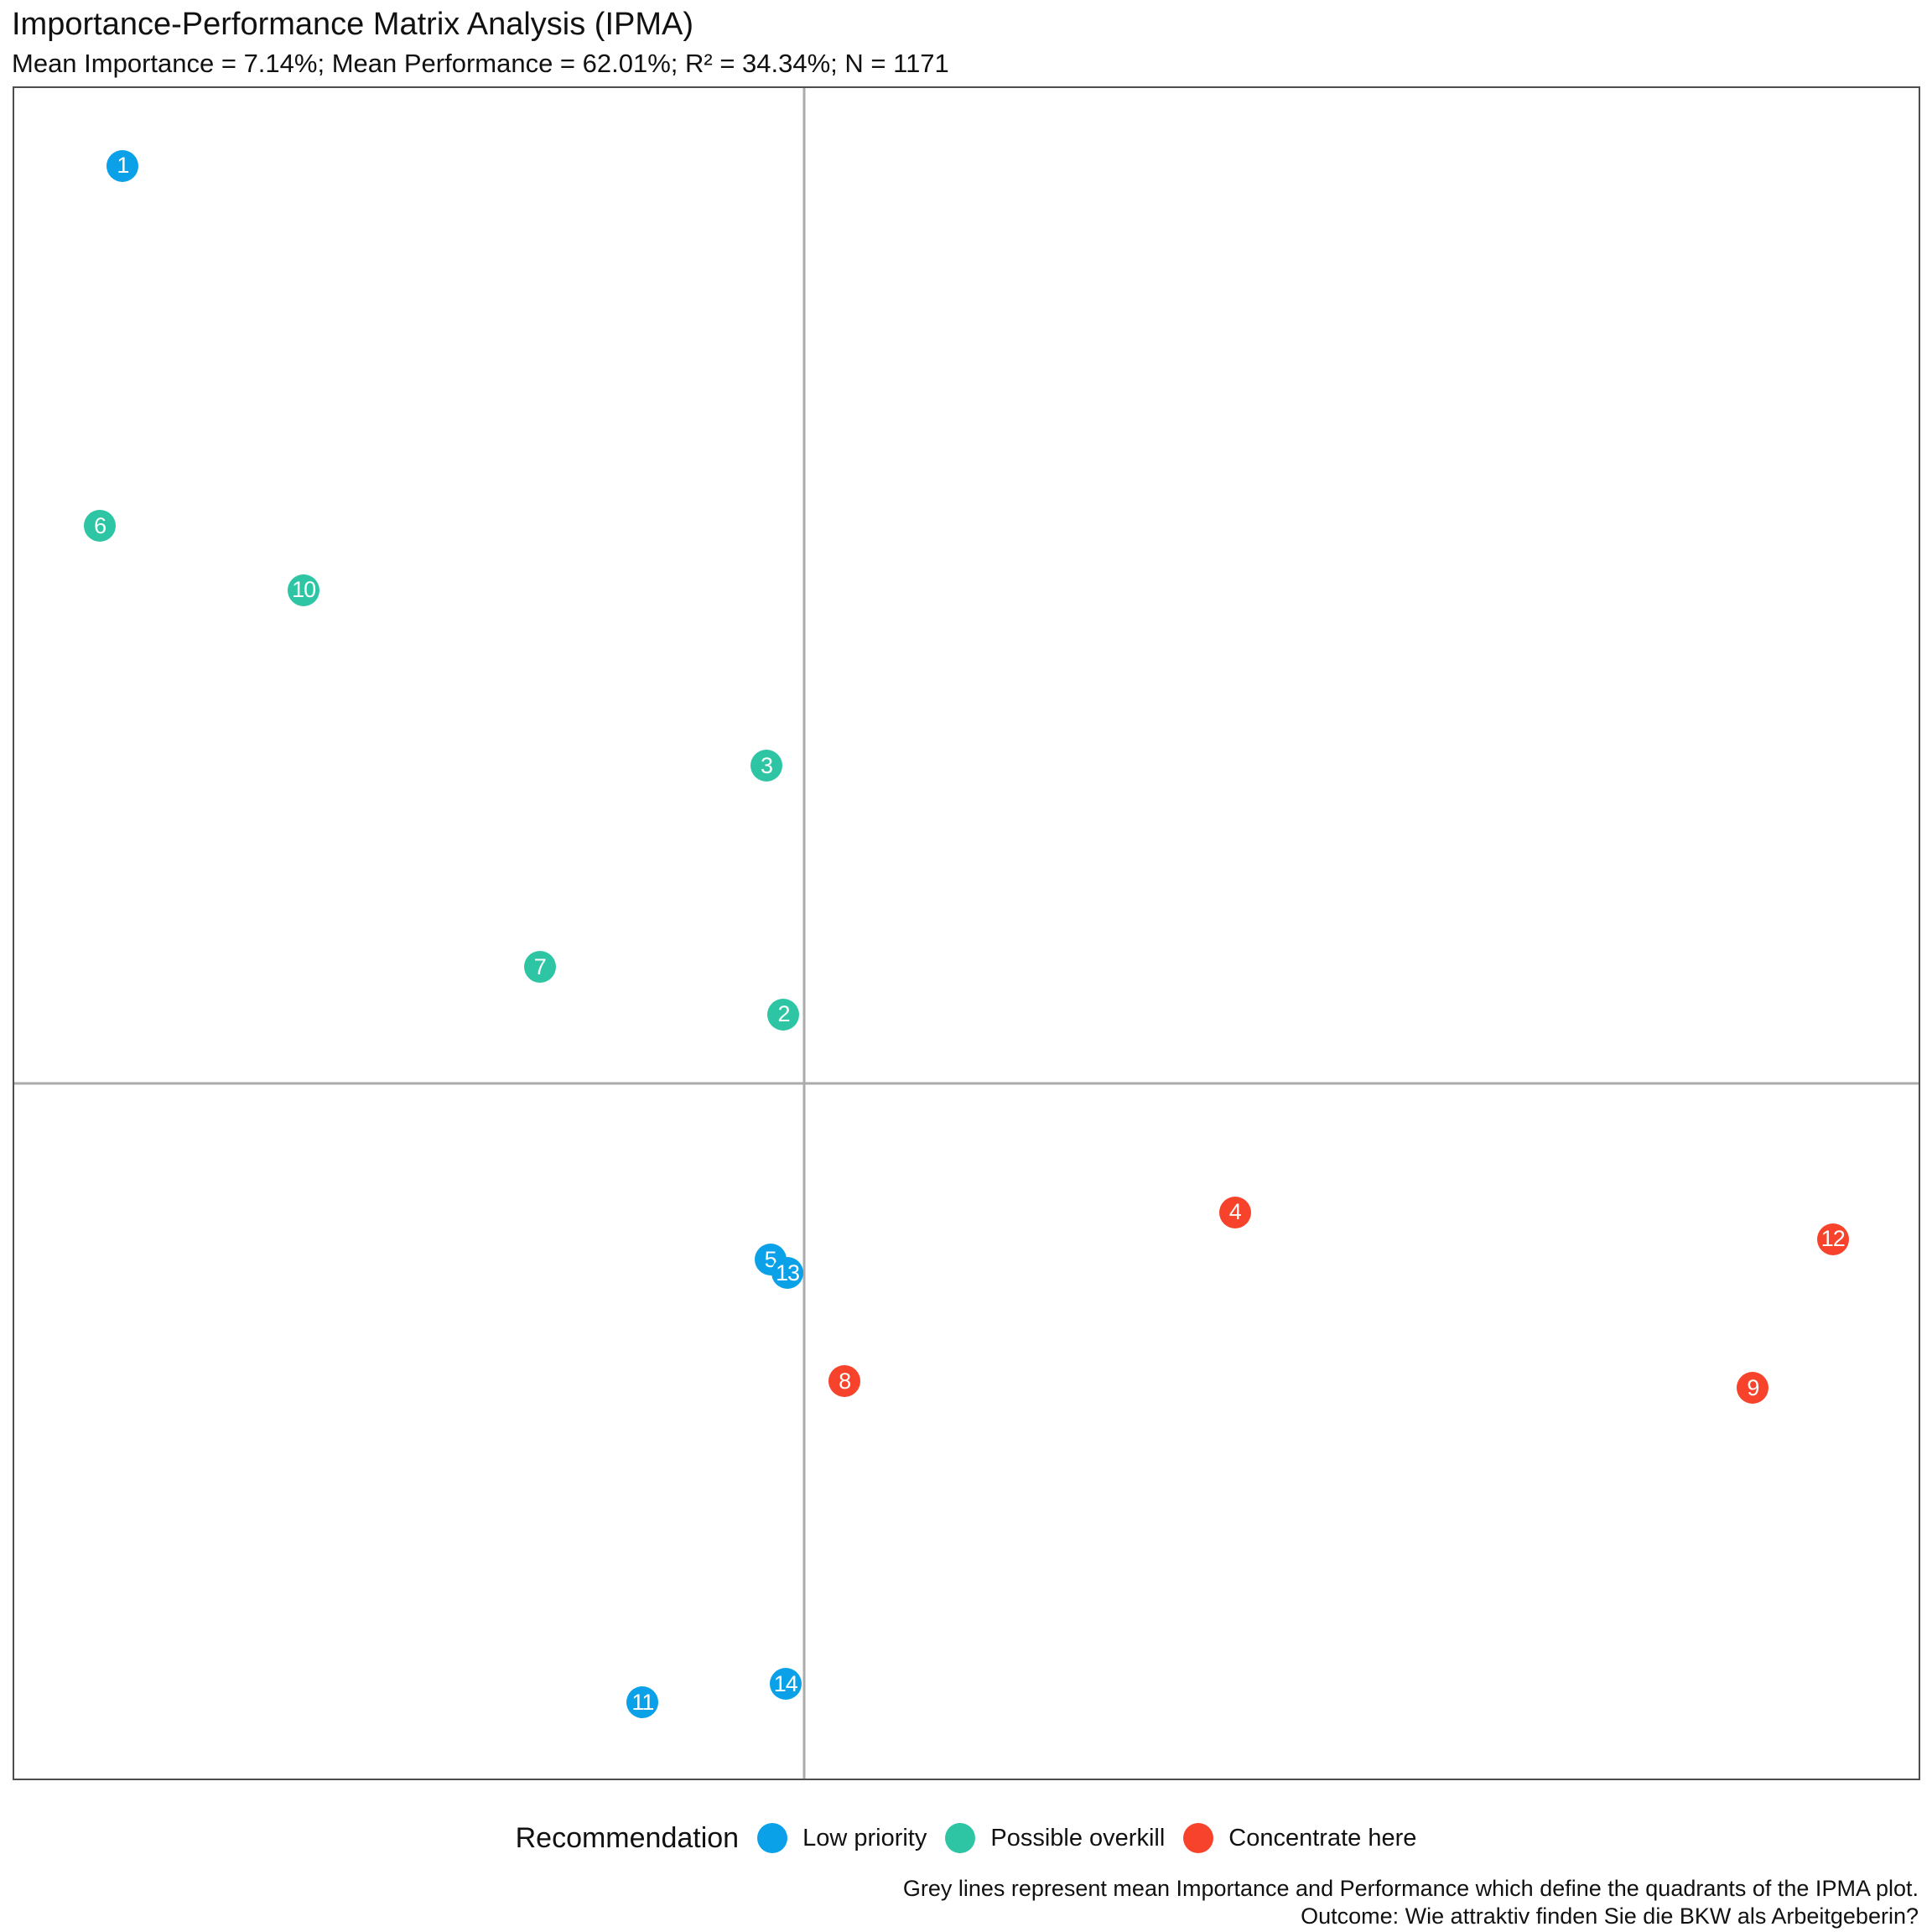 The width and height of the screenshot is (1932, 1932). I want to click on mean-importance-line, so click(804, 933).